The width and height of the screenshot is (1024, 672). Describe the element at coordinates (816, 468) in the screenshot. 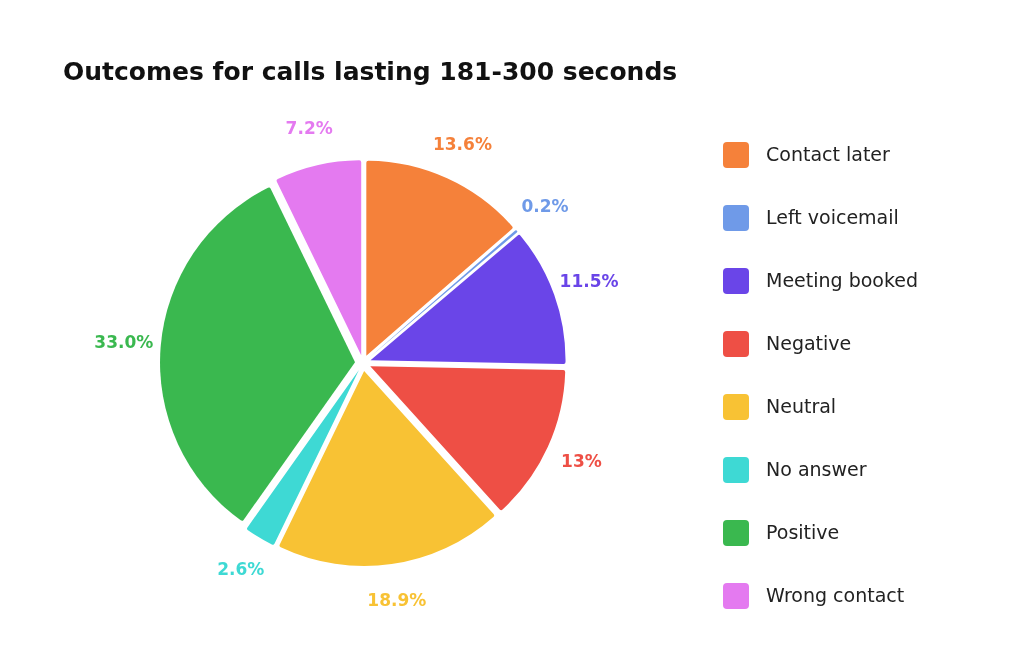

I see `legend-label: No answer` at that location.